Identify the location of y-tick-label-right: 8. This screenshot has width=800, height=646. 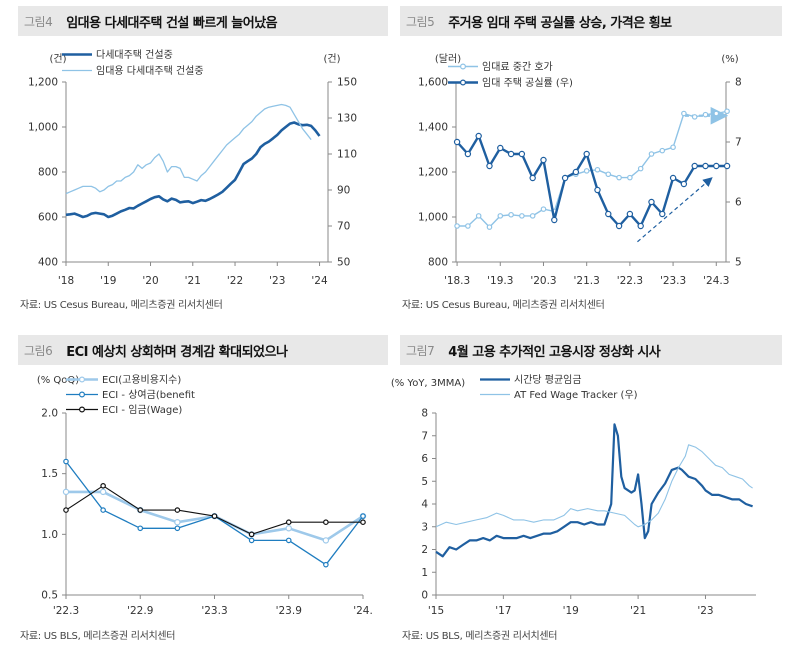
(738, 83).